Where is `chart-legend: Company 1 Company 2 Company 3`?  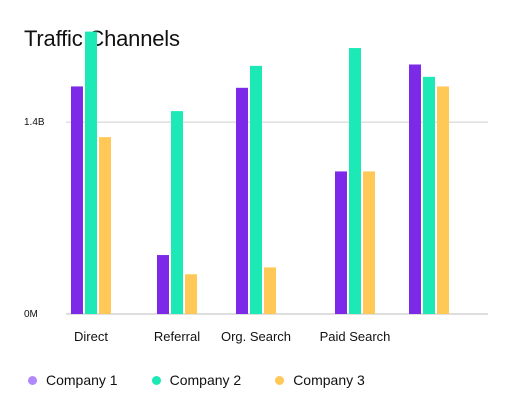 chart-legend: Company 1 Company 2 Company 3 is located at coordinates (213, 380).